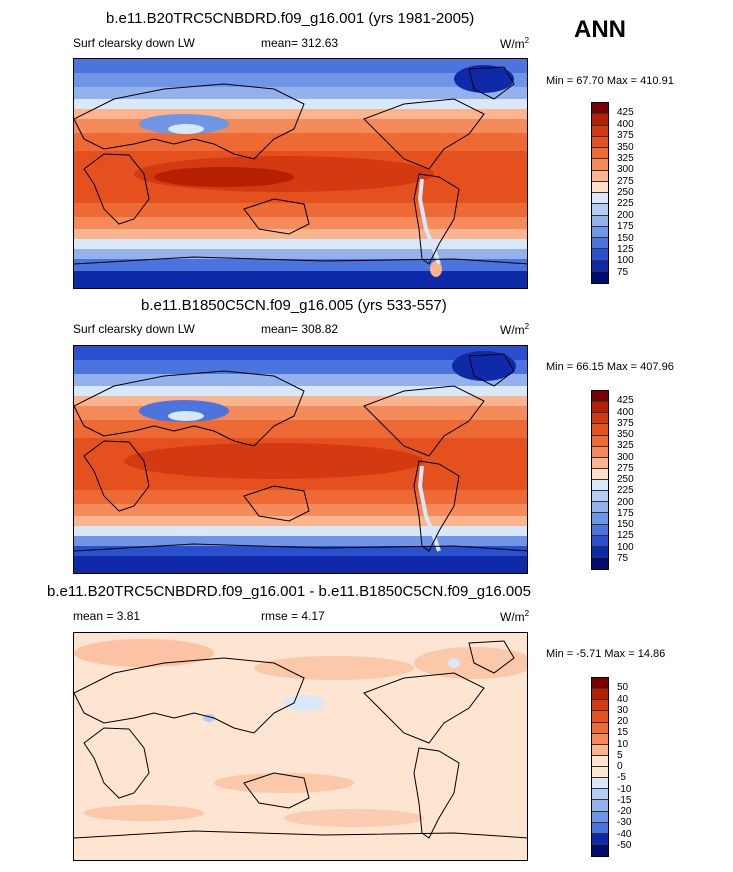  Describe the element at coordinates (606, 654) in the screenshot. I see `panel3-minmax: Min = -5.71 Max = 14.86` at that location.